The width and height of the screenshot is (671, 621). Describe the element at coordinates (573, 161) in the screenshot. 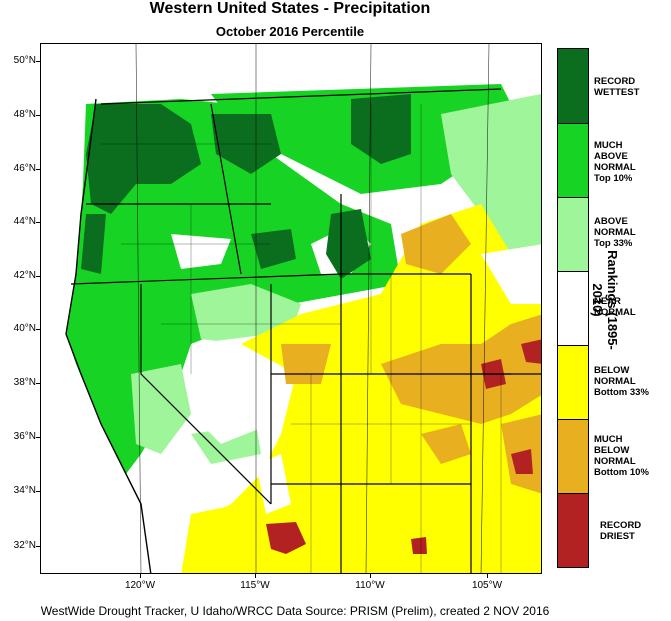

I see `legend-swatch-much-above` at that location.